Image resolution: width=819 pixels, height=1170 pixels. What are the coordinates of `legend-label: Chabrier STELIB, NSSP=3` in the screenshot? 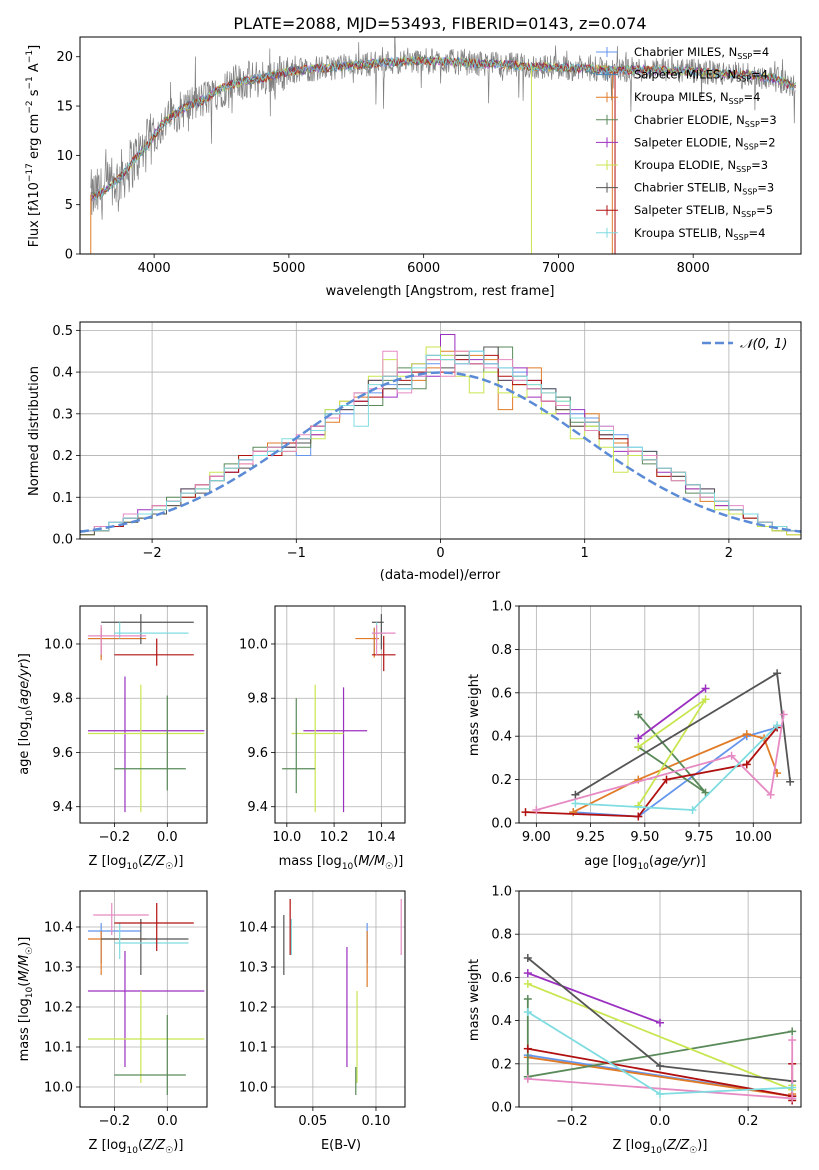 It's located at (704, 189).